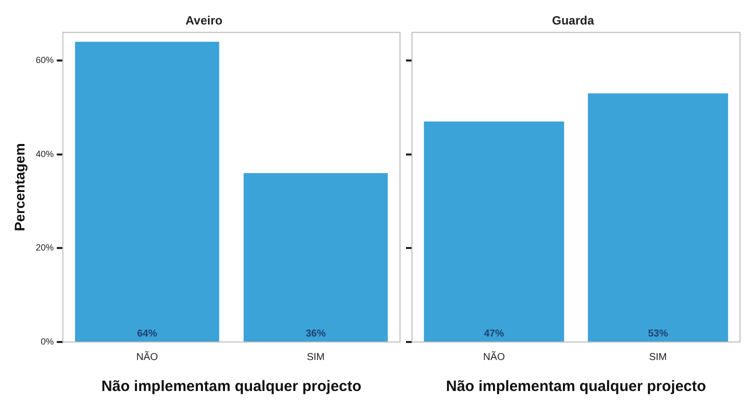  I want to click on y-tick-label: 60%, so click(45, 60).